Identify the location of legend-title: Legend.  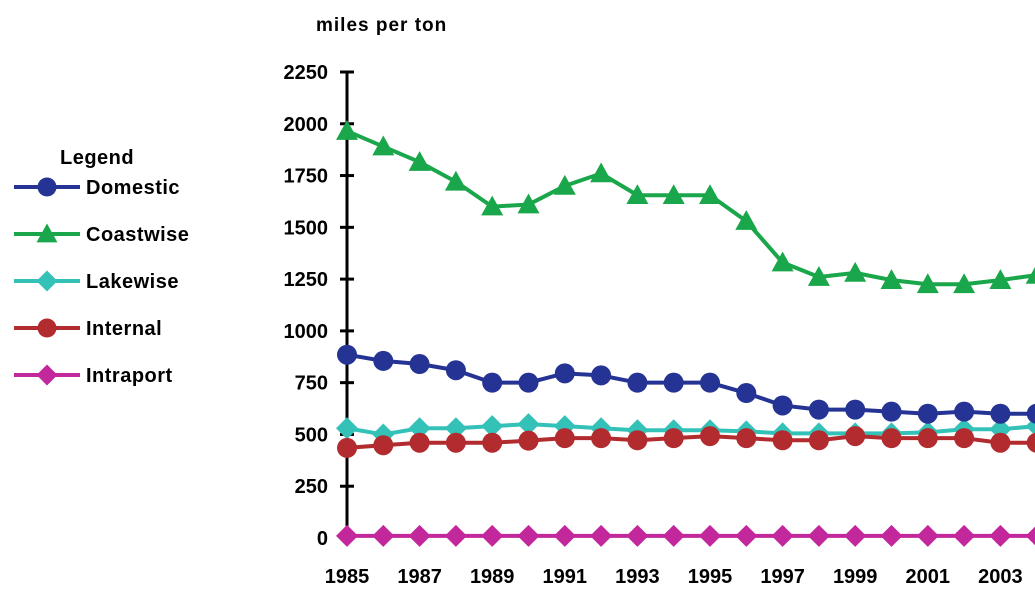
(97, 158).